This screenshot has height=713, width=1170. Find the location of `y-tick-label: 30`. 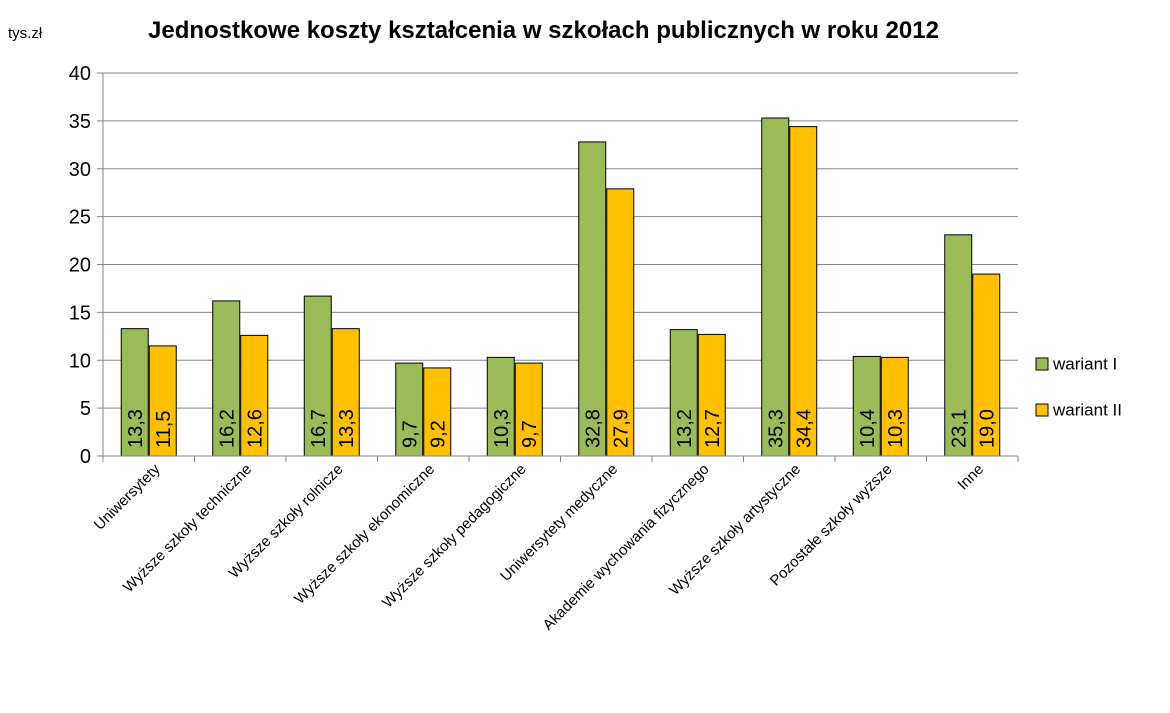

y-tick-label: 30 is located at coordinates (80, 170).